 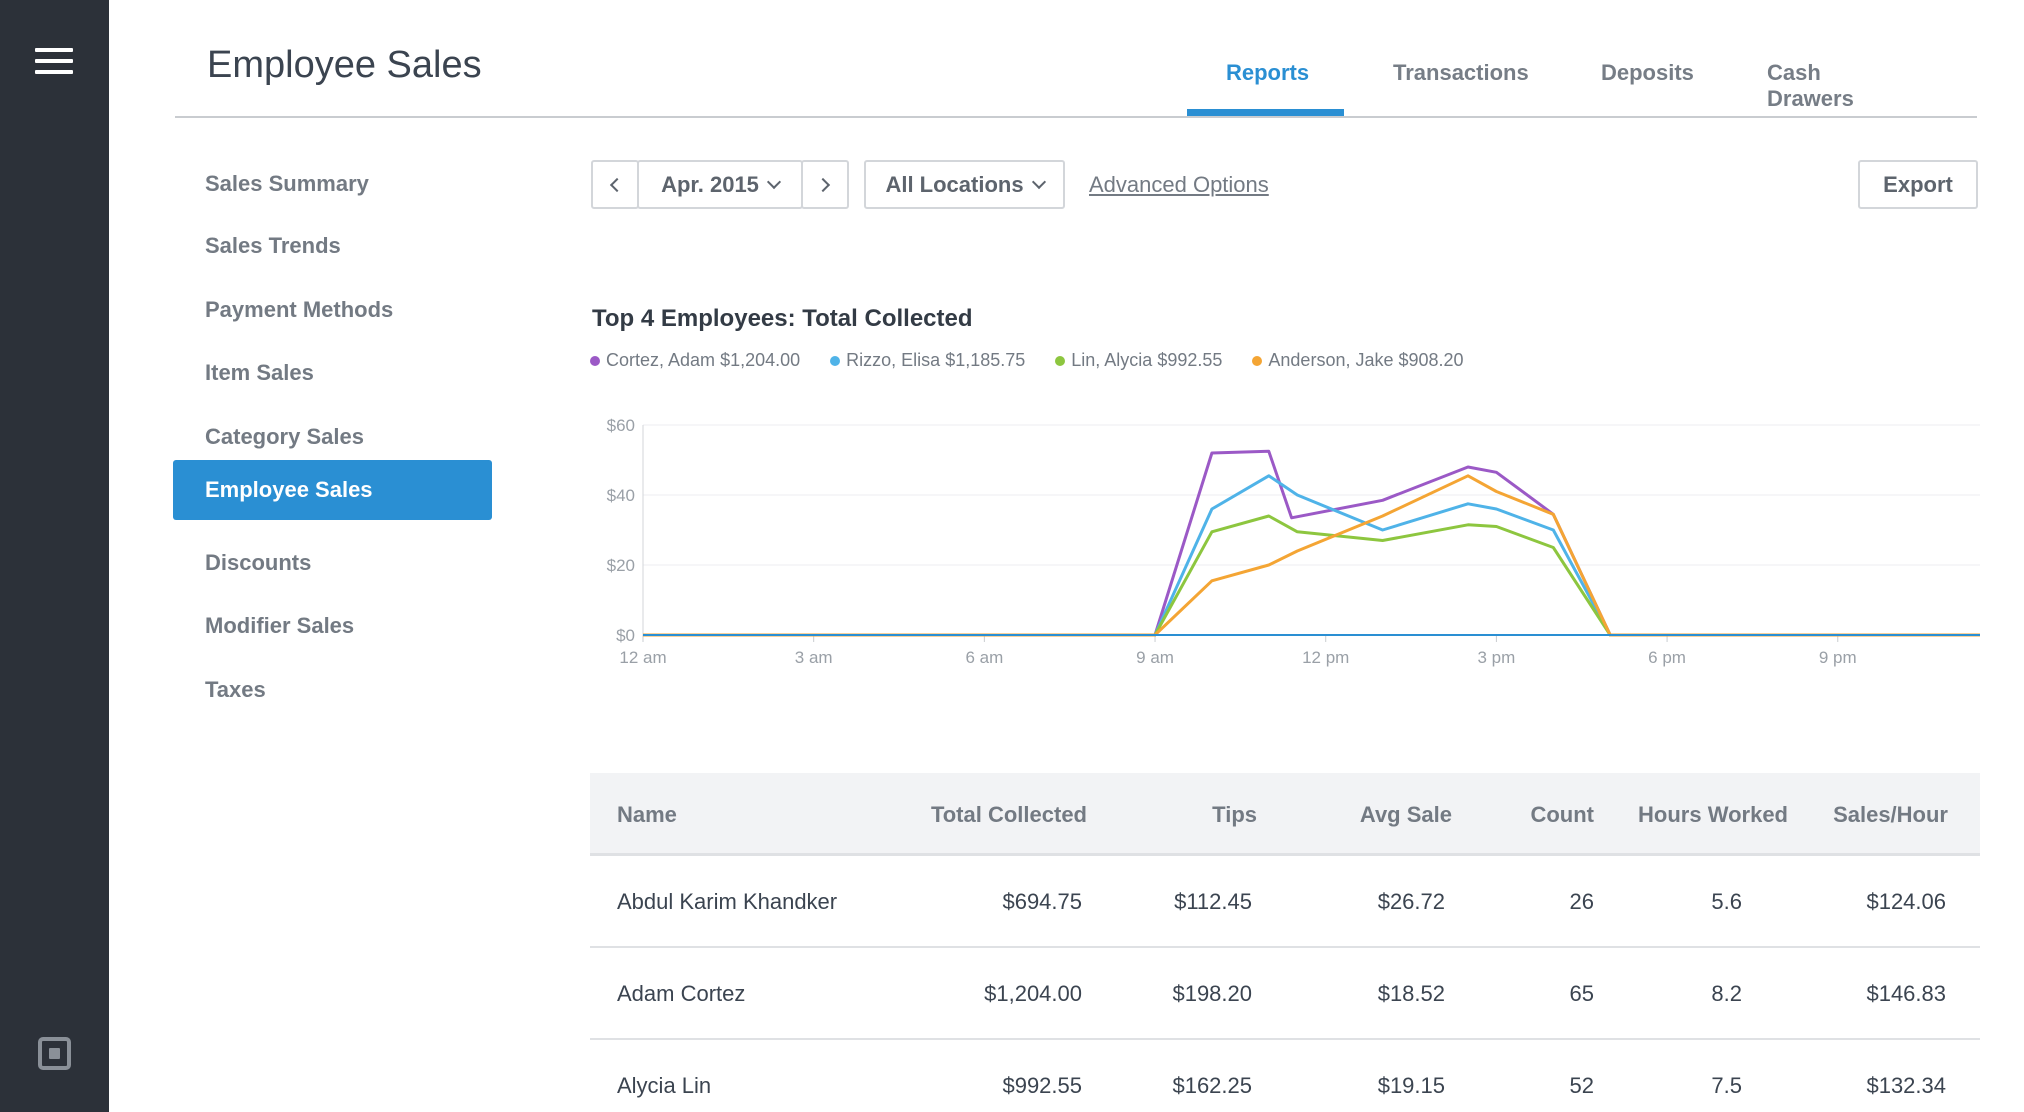 I want to click on y-tick-label: $60, so click(x=621, y=425).